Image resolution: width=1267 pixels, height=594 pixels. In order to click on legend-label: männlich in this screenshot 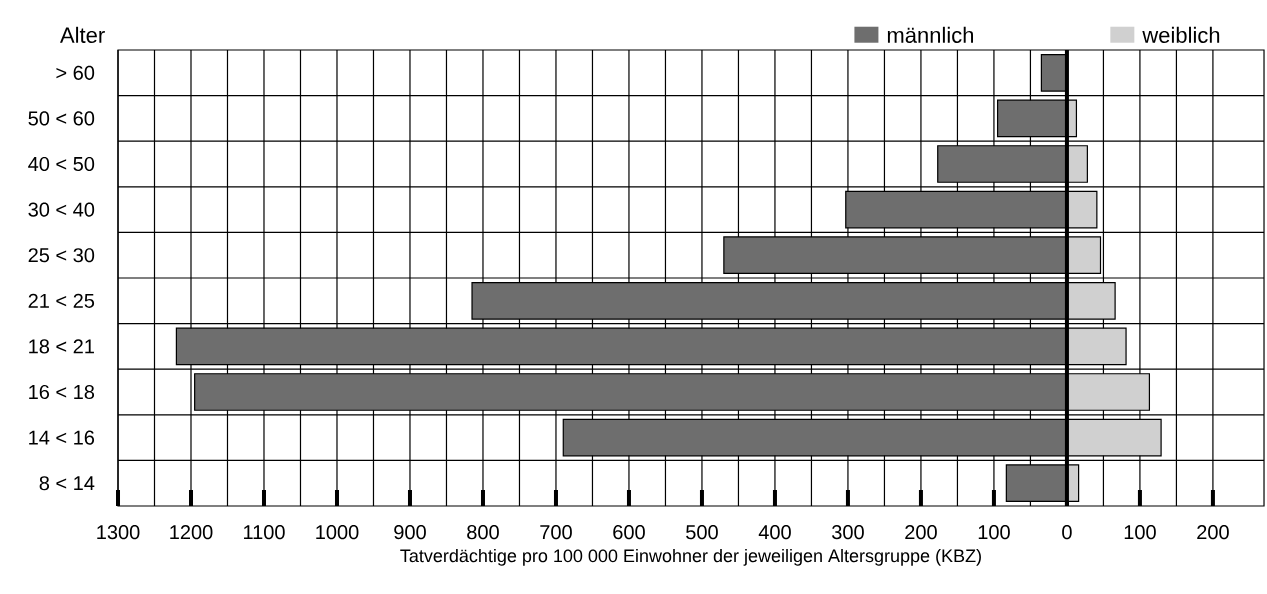, I will do `click(930, 34)`.